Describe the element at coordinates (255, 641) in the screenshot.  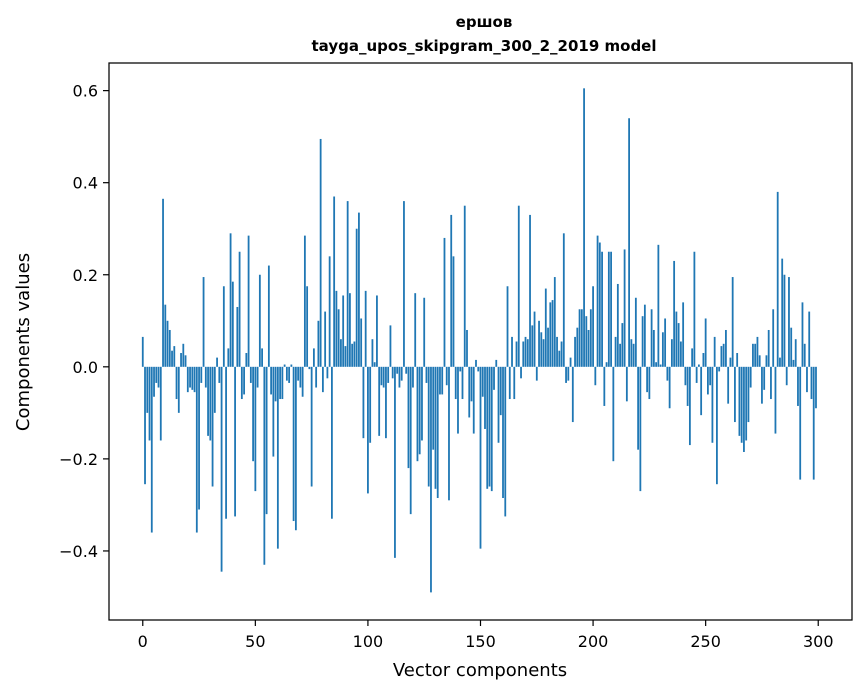
I see `x-tick-label: 50` at that location.